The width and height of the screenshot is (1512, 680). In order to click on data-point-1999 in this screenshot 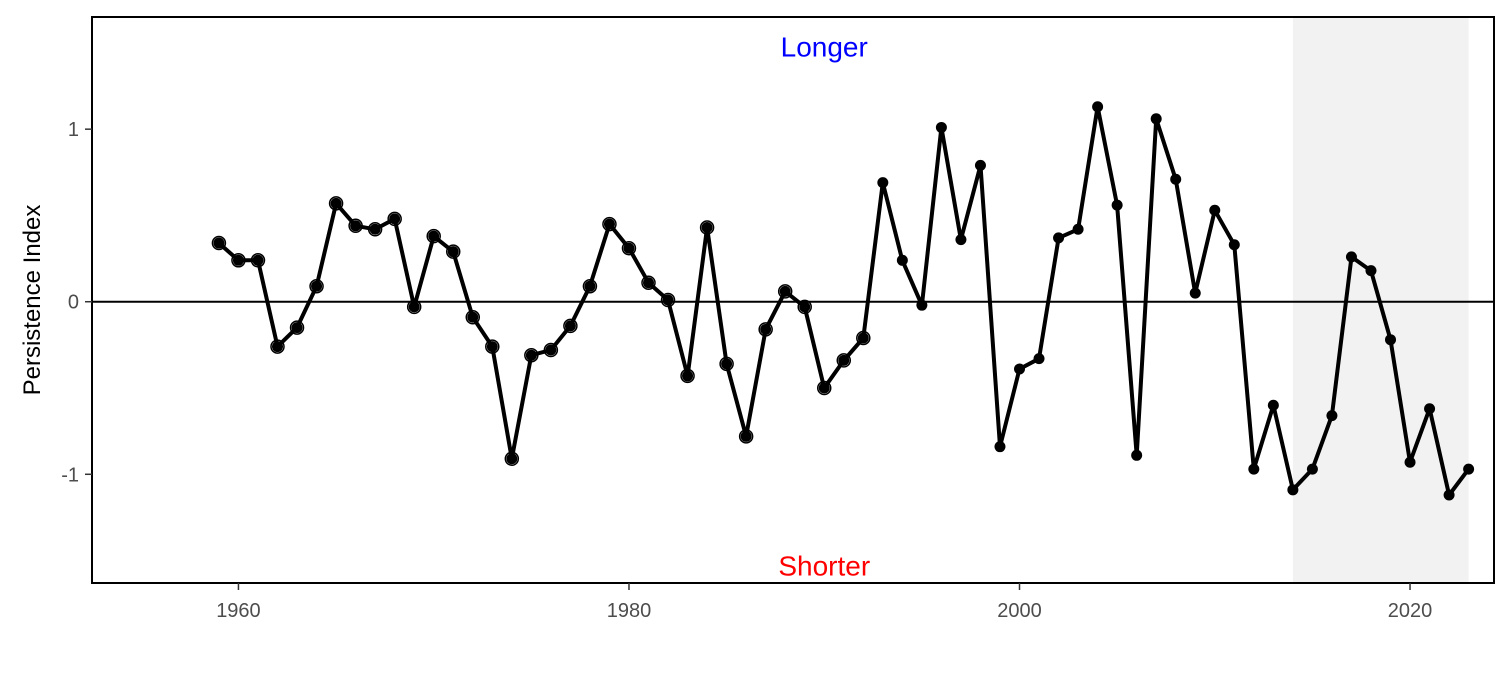, I will do `click(1000, 447)`.